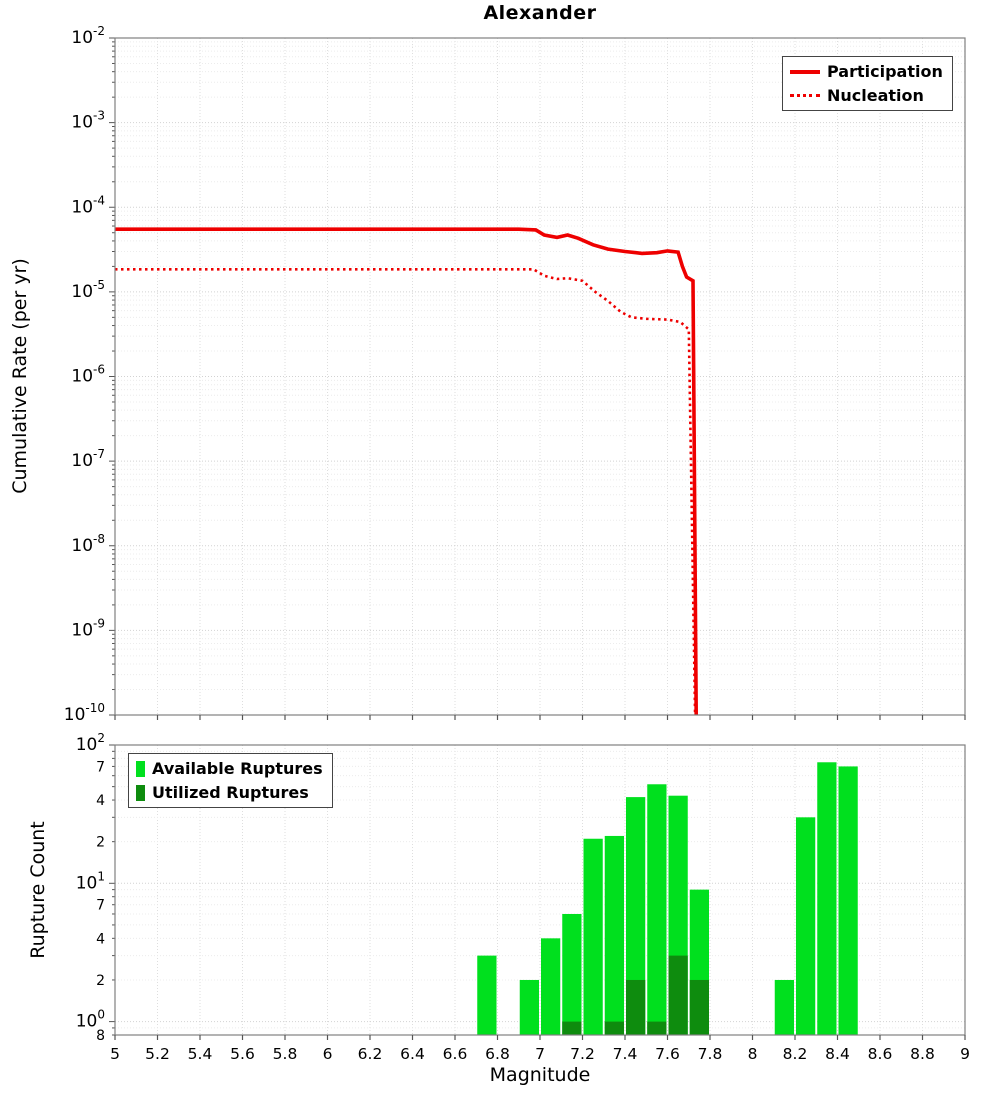  What do you see at coordinates (242, 1054) in the screenshot?
I see `svg-text: 5.6` at bounding box center [242, 1054].